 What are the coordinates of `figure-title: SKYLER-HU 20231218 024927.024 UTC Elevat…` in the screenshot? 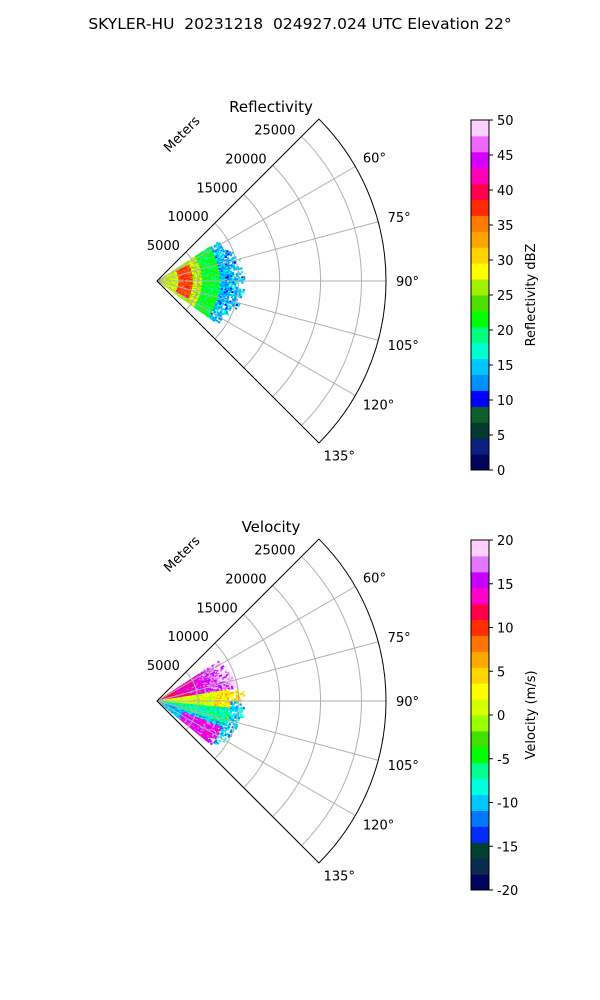 It's located at (300, 24).